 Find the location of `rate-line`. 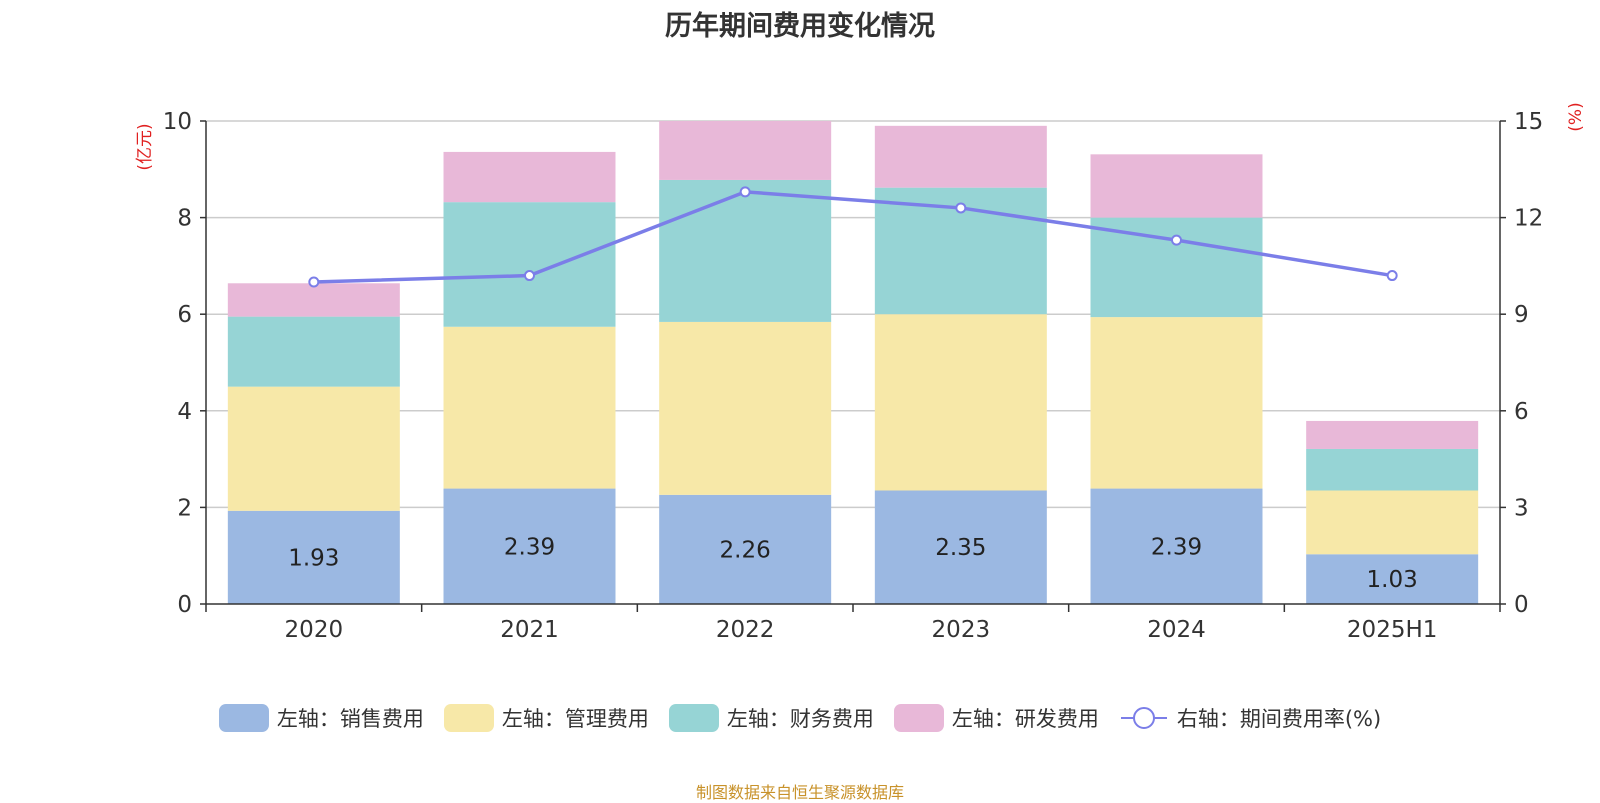

rate-line is located at coordinates (853, 237).